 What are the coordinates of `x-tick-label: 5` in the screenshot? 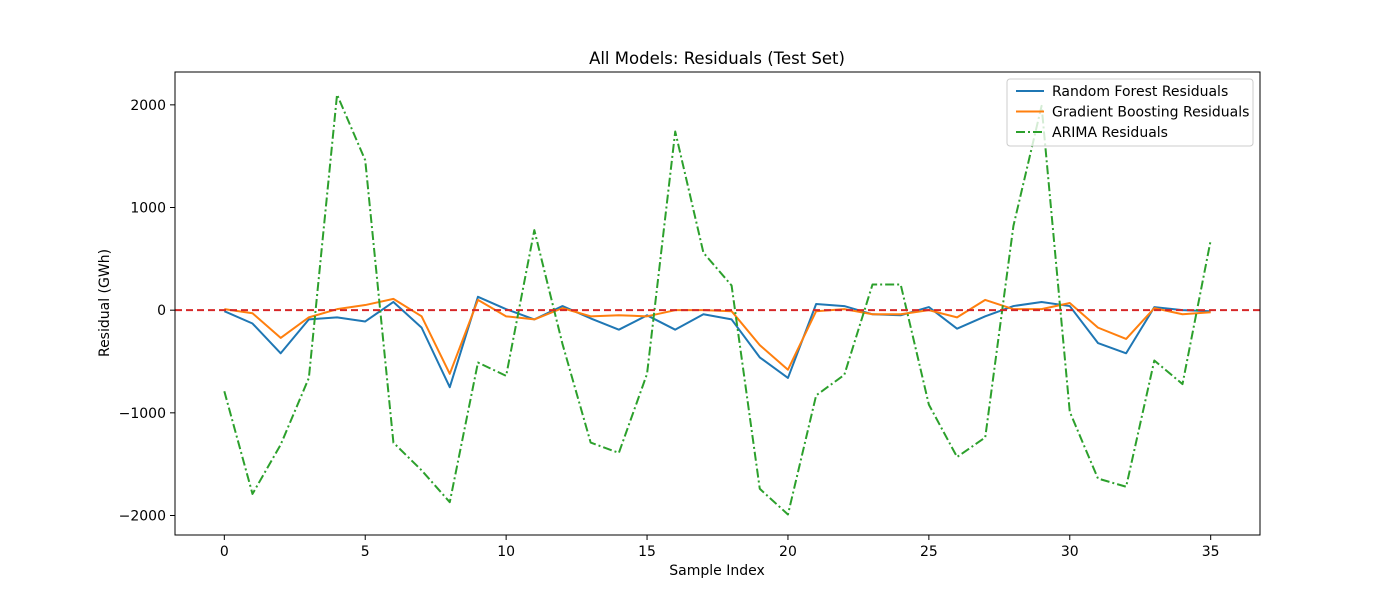 It's located at (365, 552).